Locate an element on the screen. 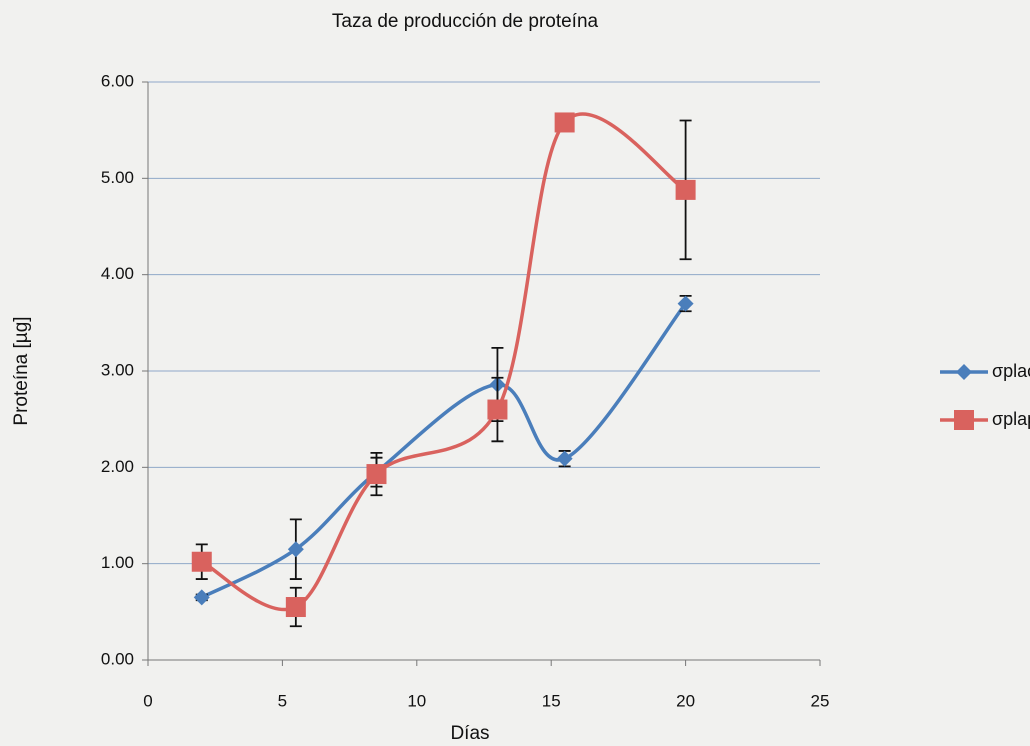 This screenshot has width=1030, height=746. chart-title: Taza de producción de proteína is located at coordinates (465, 21).